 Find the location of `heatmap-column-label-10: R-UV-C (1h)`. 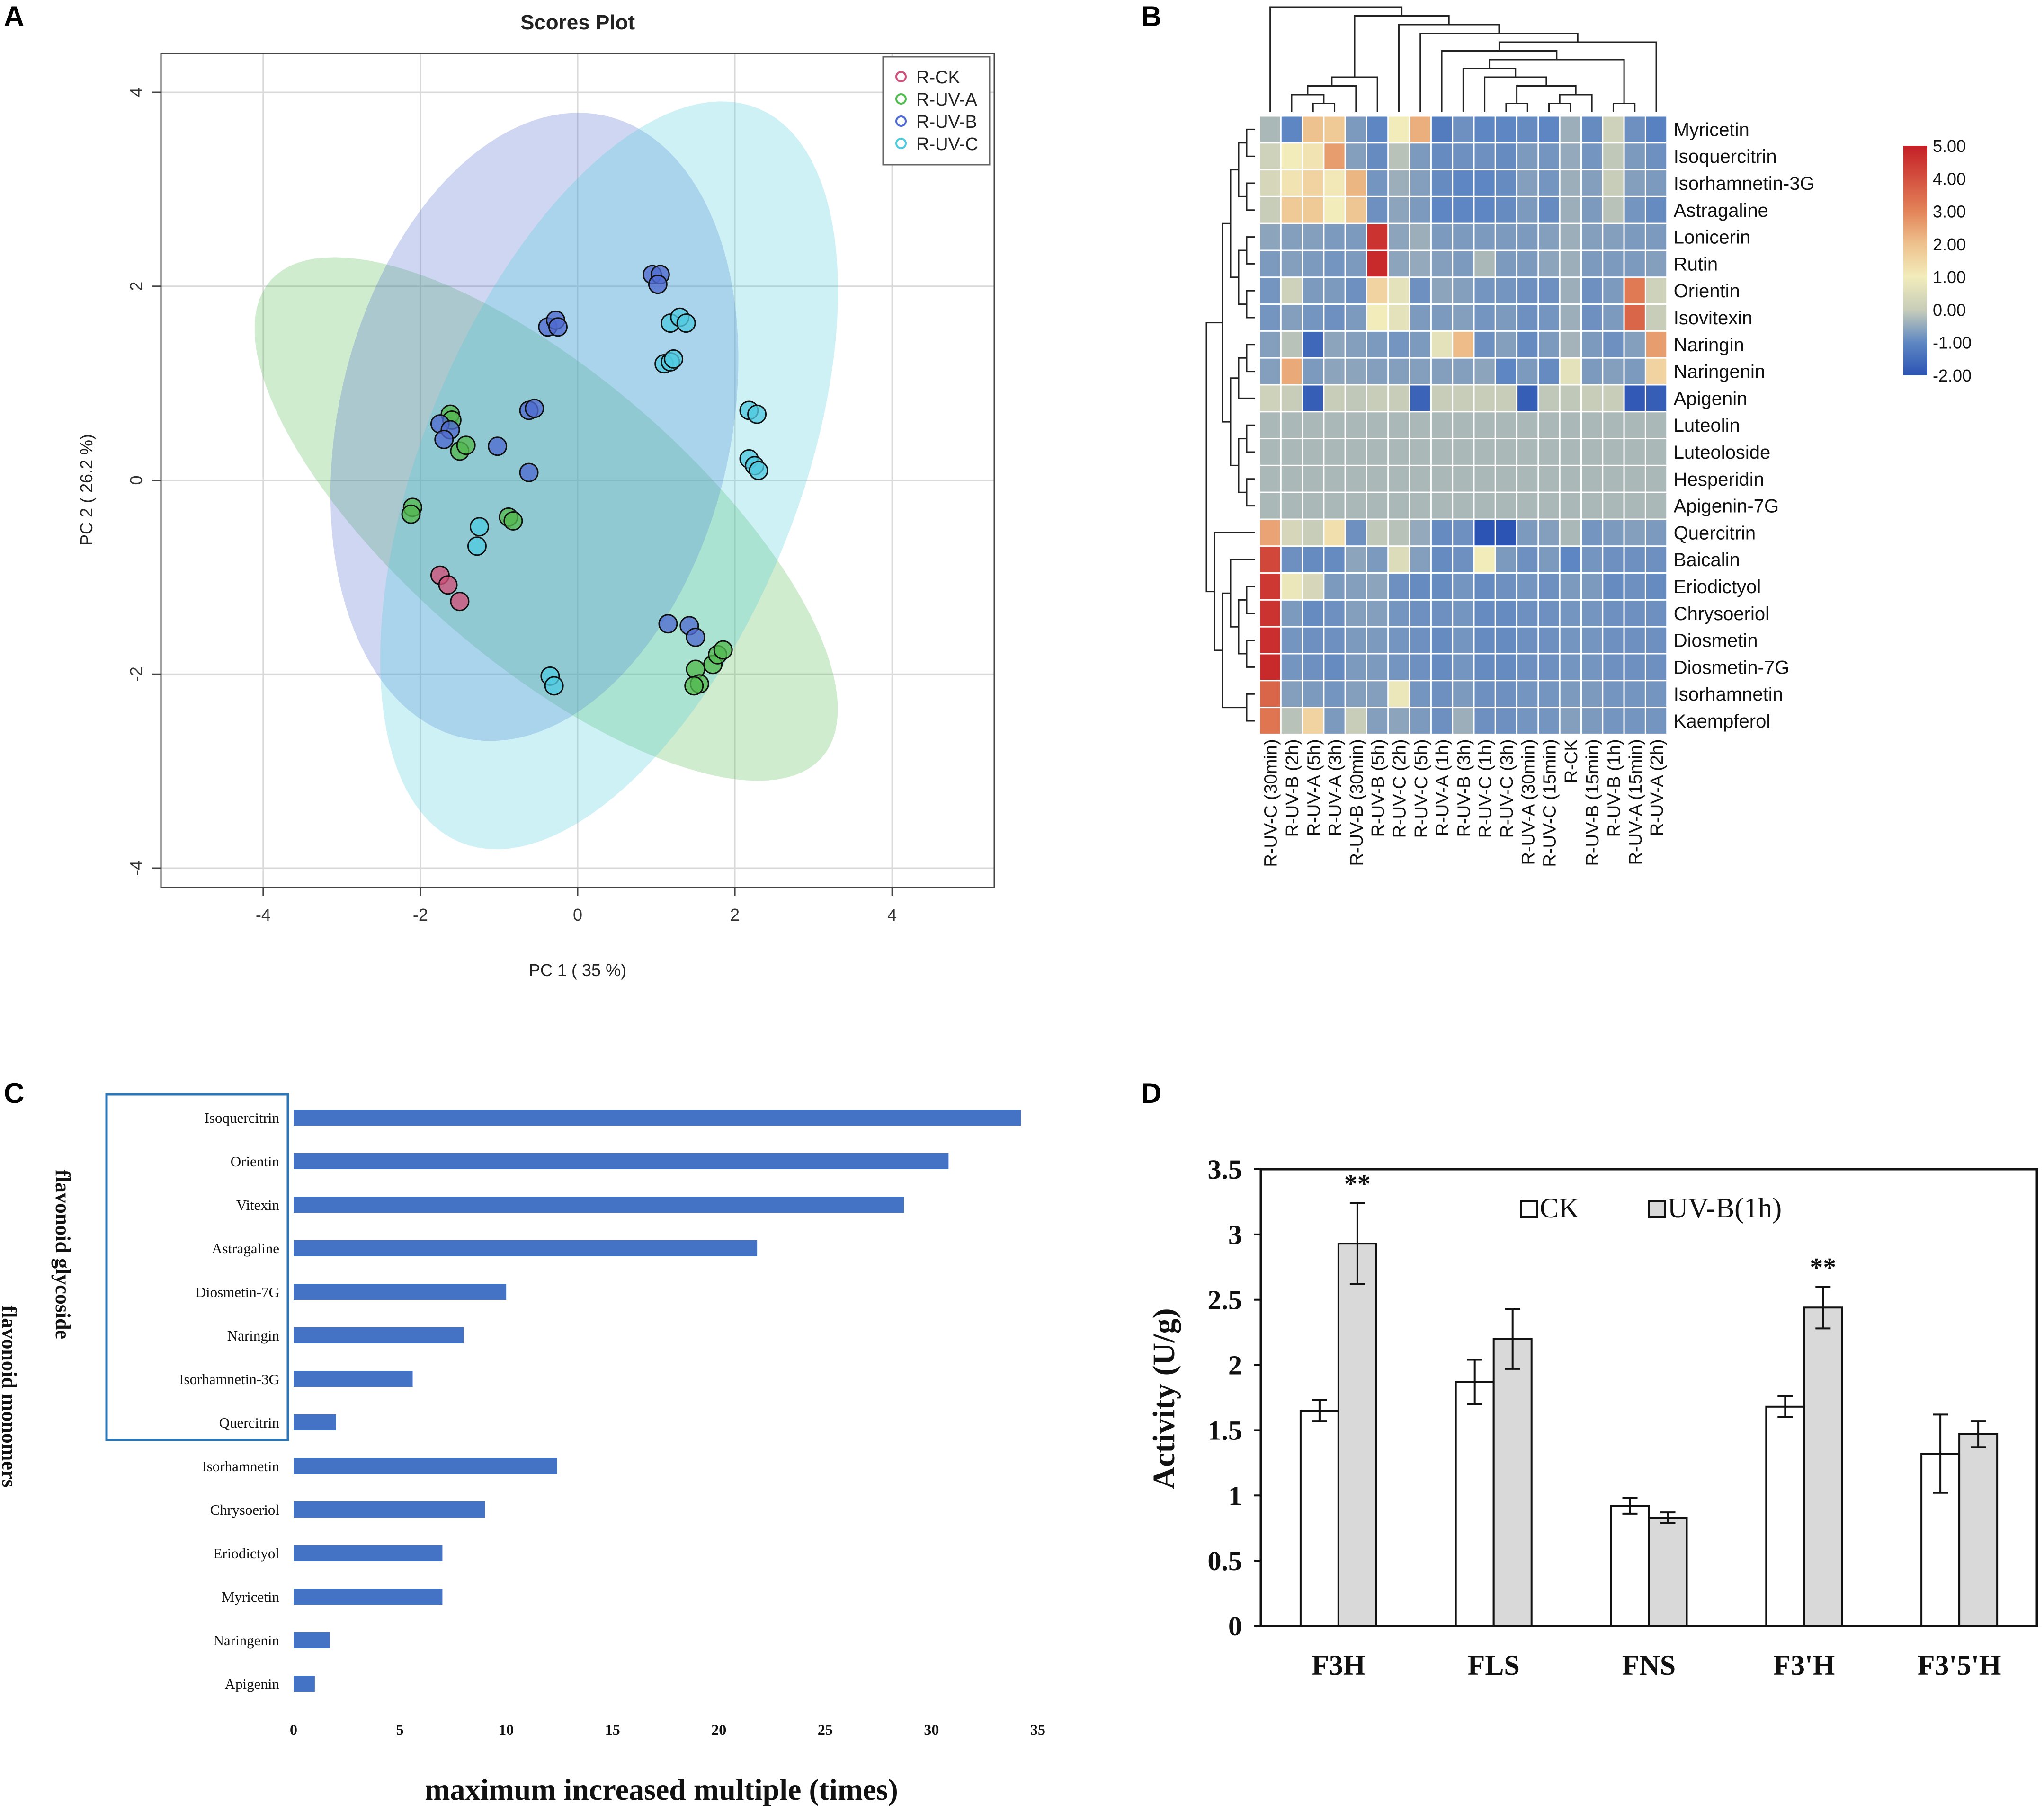

heatmap-column-label-10: R-UV-C (1h) is located at coordinates (1486, 788).